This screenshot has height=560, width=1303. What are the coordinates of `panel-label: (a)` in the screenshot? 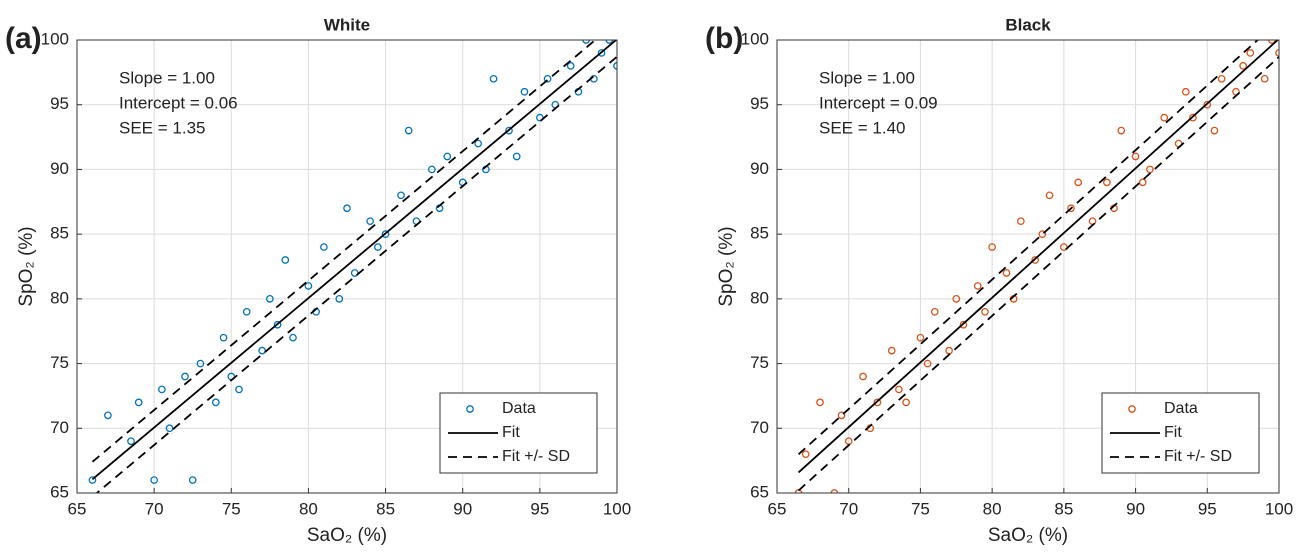 It's located at (23, 38).